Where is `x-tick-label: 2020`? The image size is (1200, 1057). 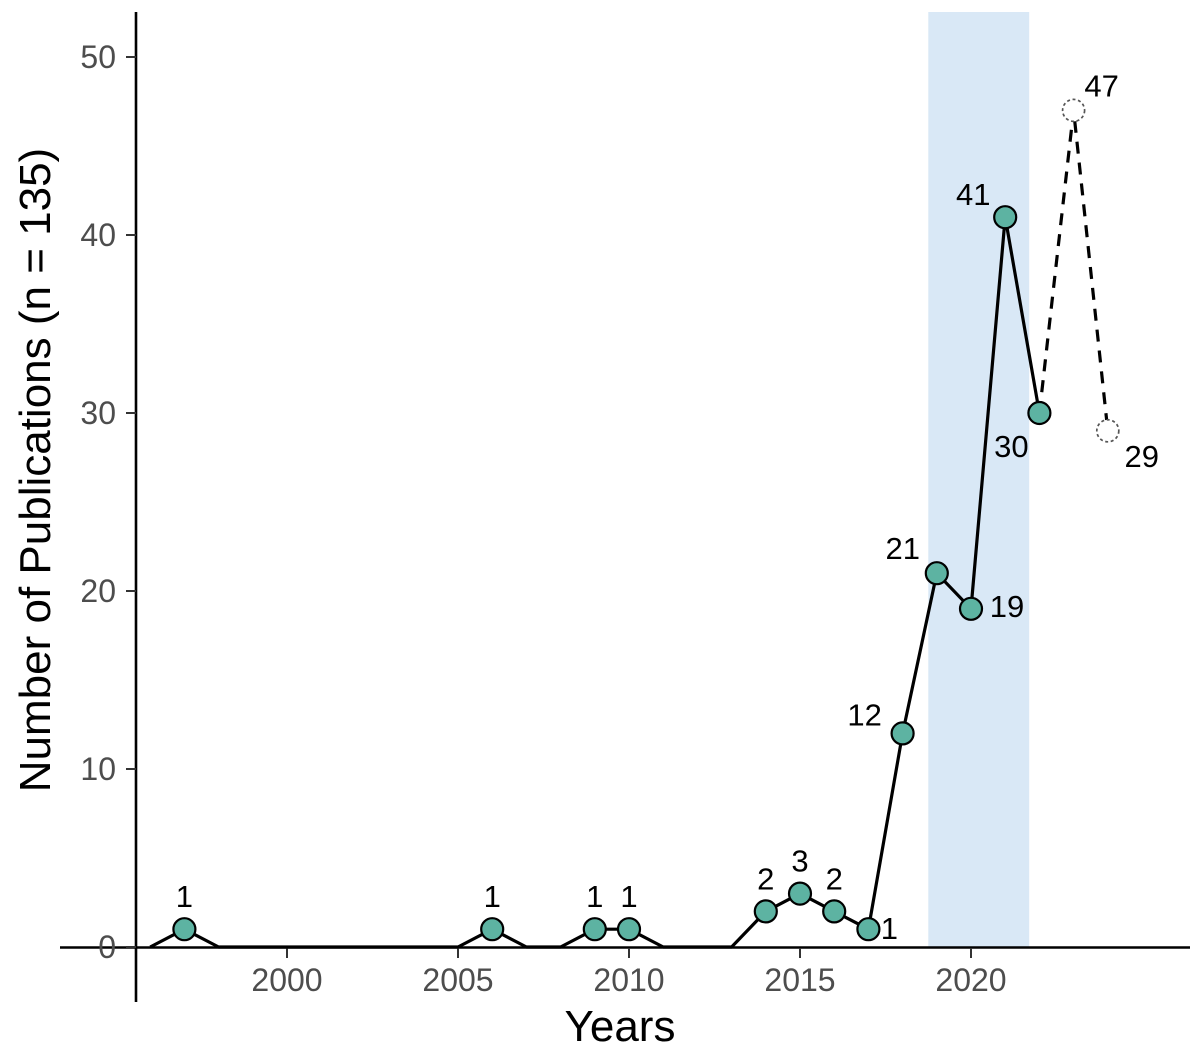 x-tick-label: 2020 is located at coordinates (970, 980).